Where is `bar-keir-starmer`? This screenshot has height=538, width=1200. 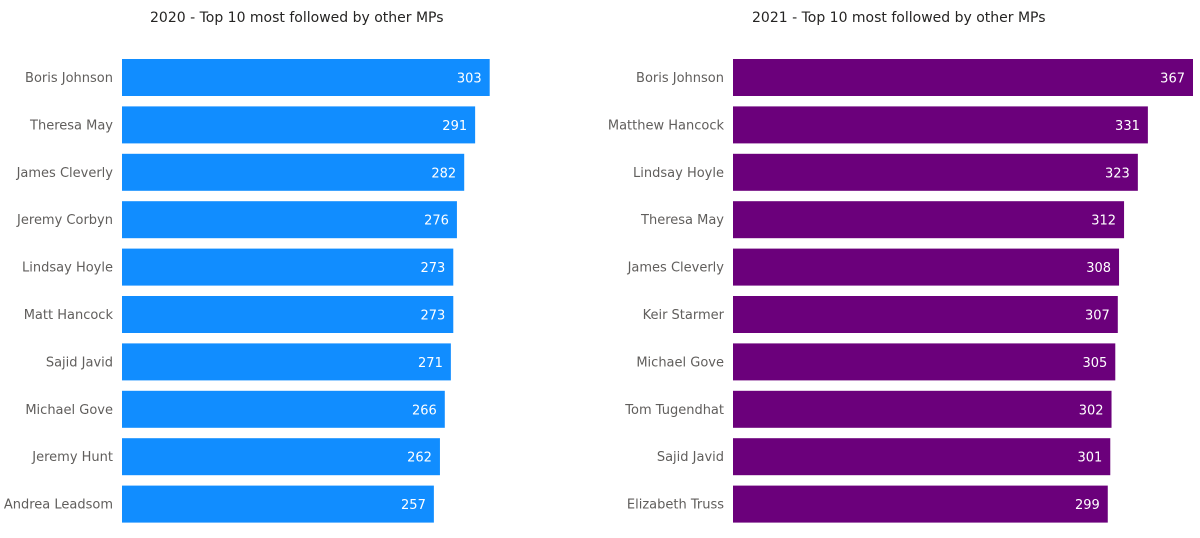 bar-keir-starmer is located at coordinates (925, 314).